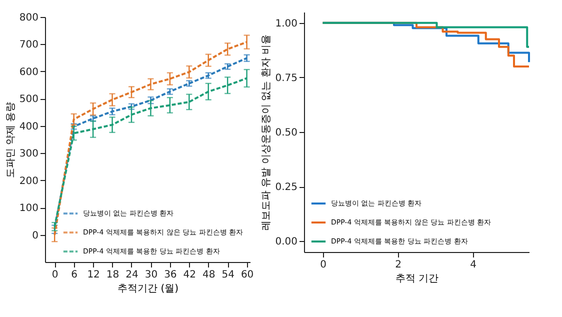  I want to click on y-axis-title: 레보도파 유발 이상운동증이 없는 환자 비율, so click(266, 132).